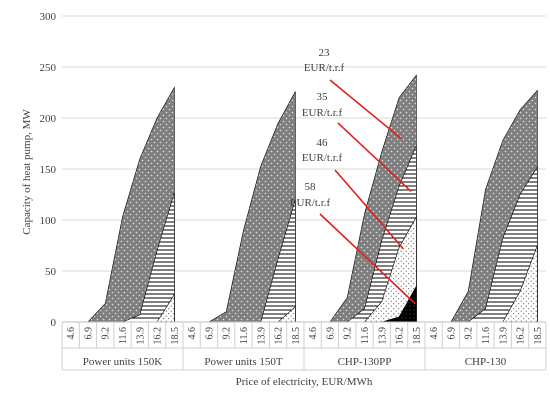 This screenshot has width=550, height=406. Describe the element at coordinates (323, 143) in the screenshot. I see `annotation-value: 46` at that location.